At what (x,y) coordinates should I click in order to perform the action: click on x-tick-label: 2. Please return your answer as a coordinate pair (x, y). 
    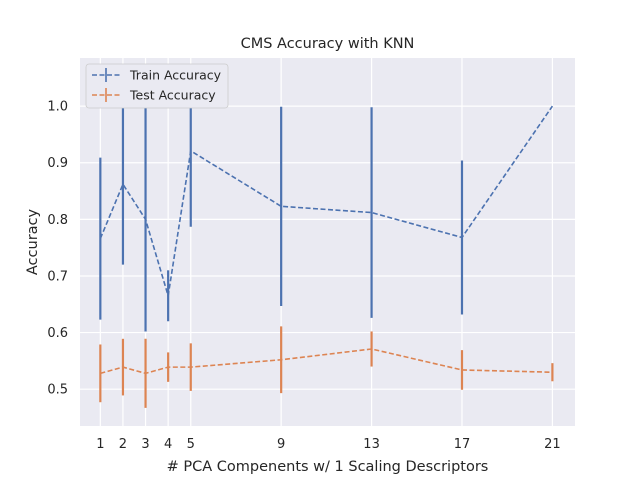
    Looking at the image, I should click on (123, 444).